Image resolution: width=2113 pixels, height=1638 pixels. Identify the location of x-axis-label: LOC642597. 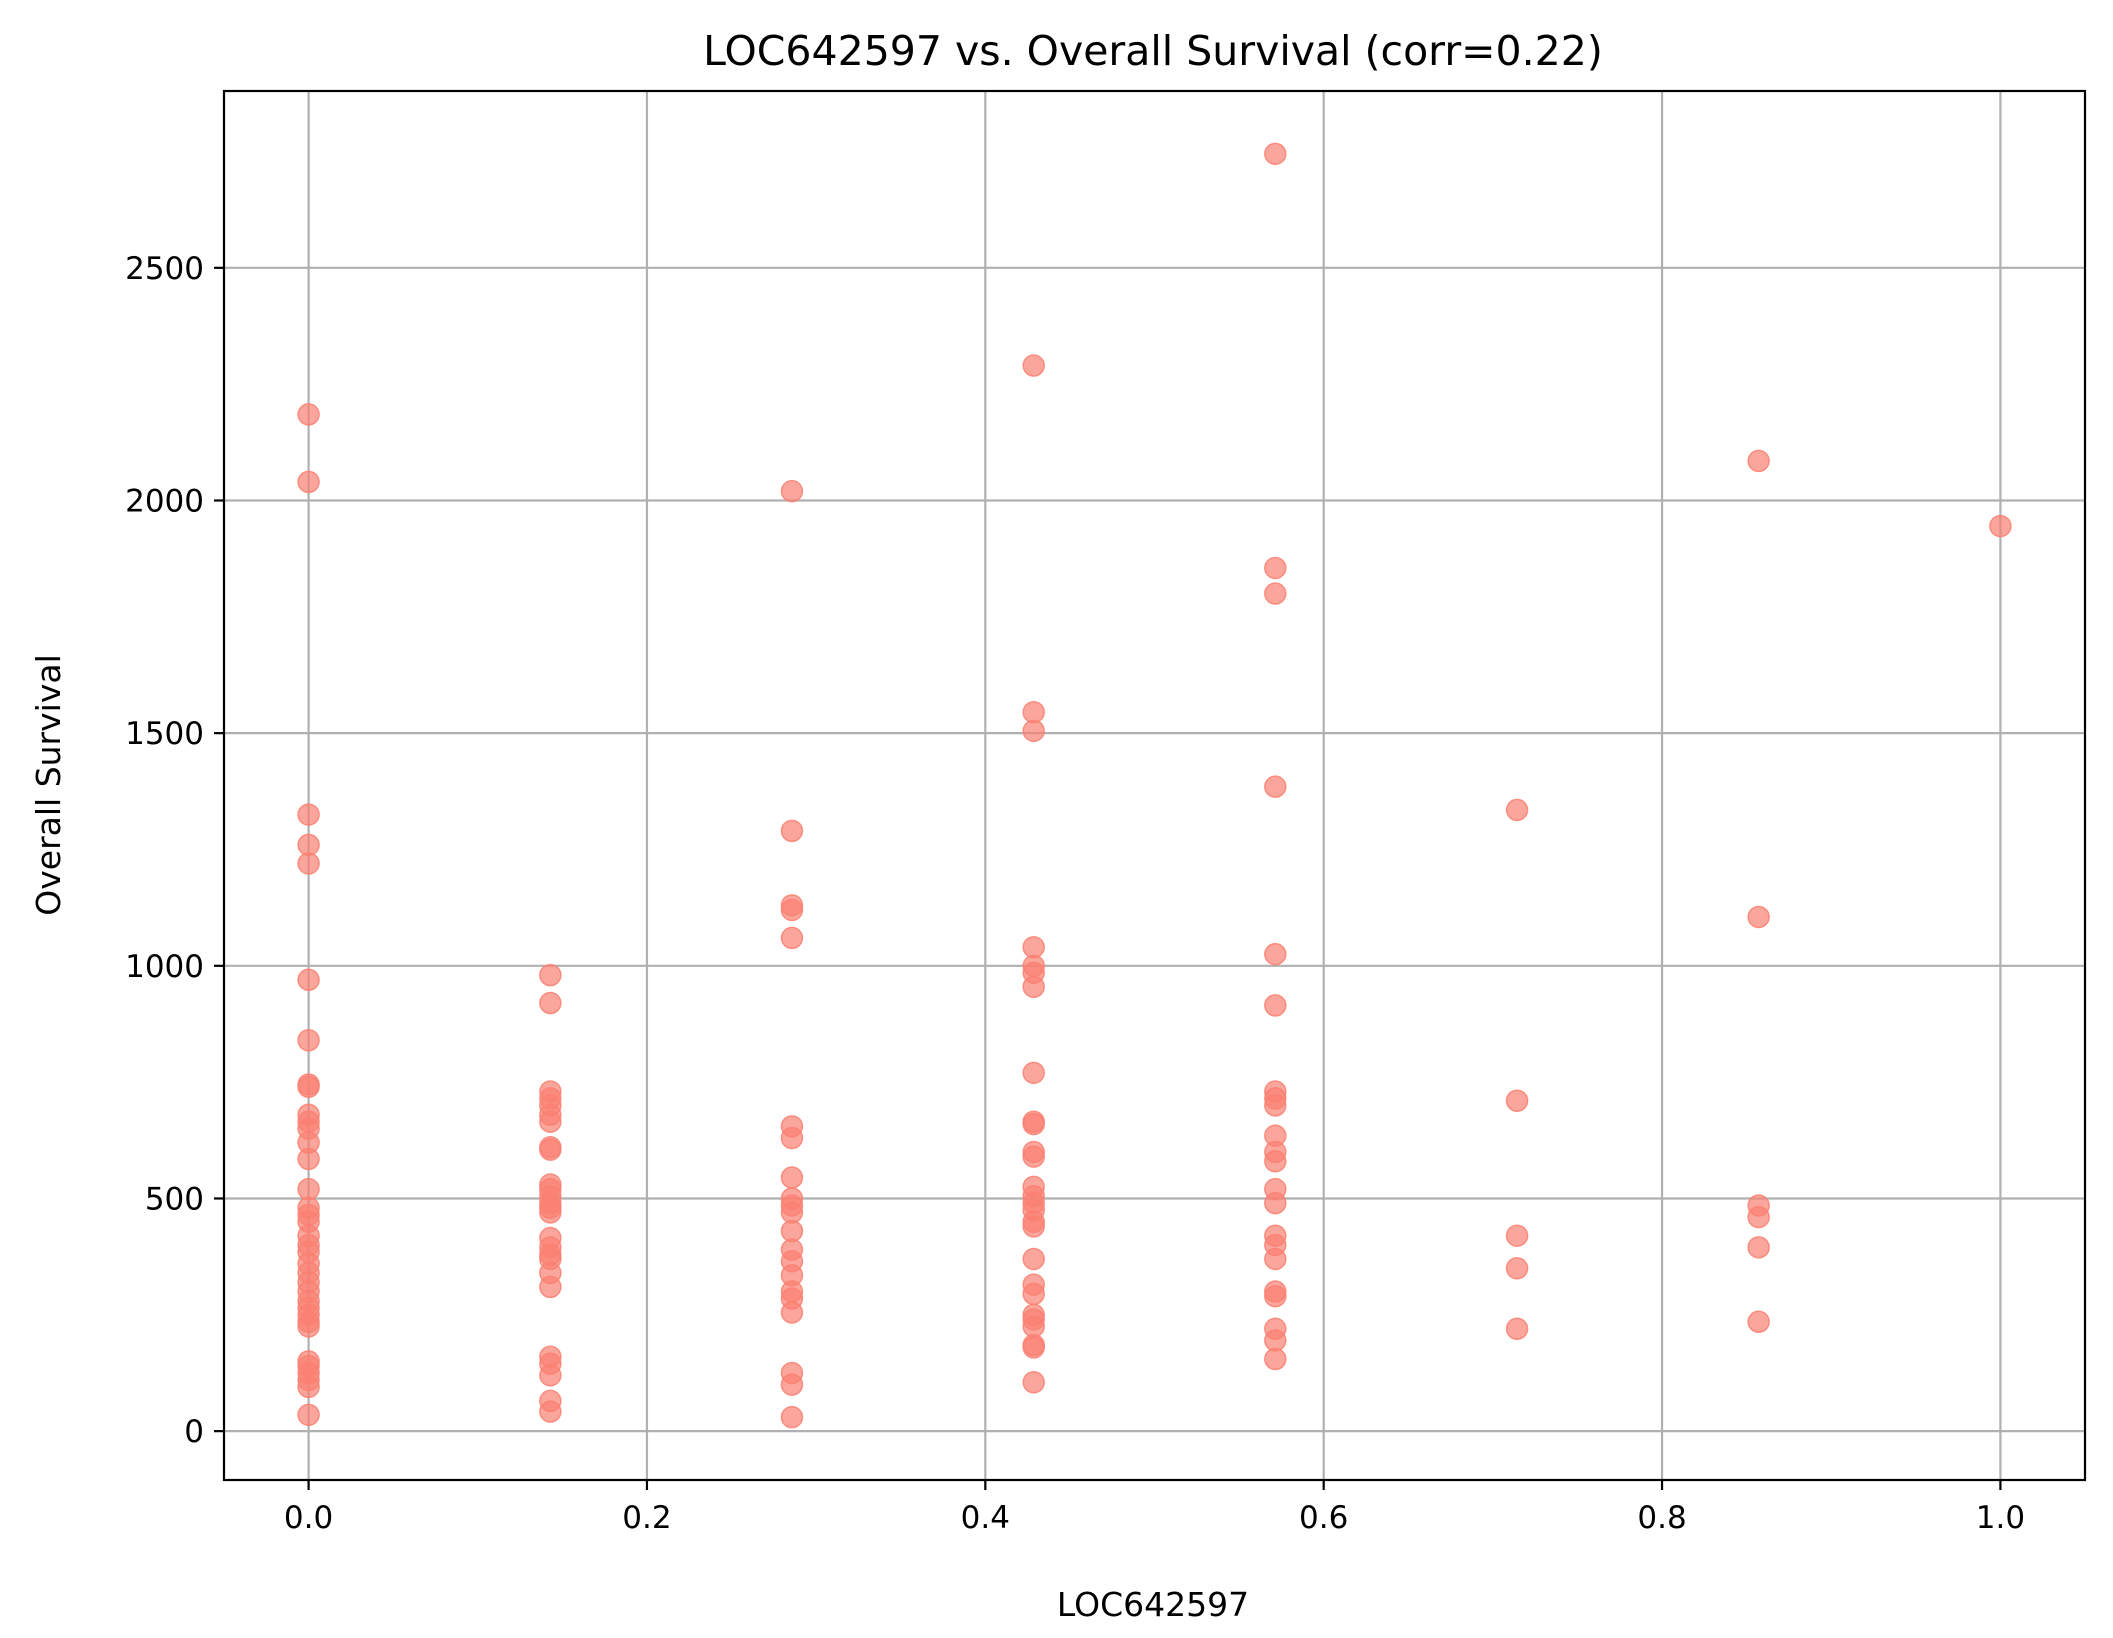
(1153, 1604).